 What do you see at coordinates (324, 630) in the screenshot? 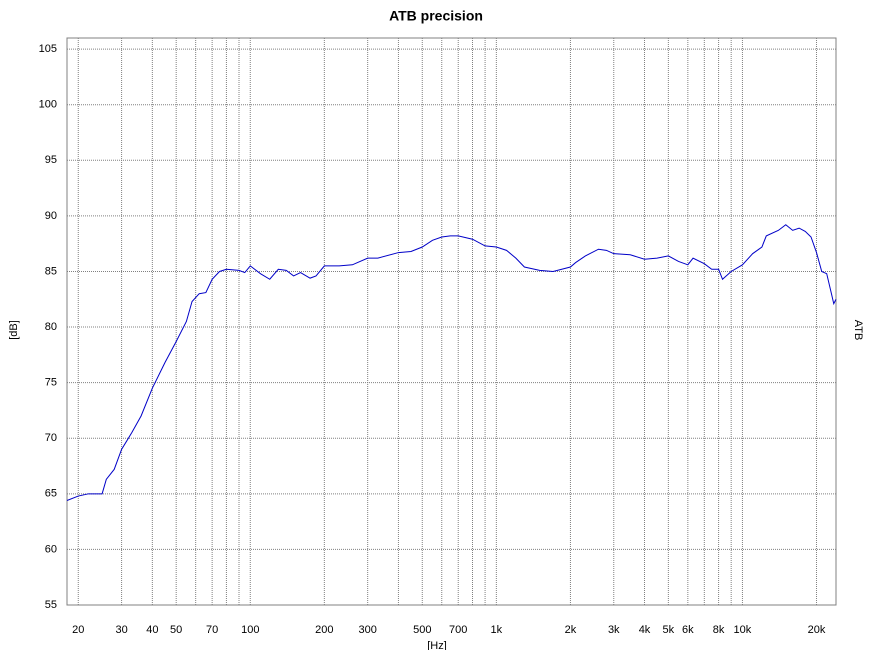
I see `x-tick-label: 200` at bounding box center [324, 630].